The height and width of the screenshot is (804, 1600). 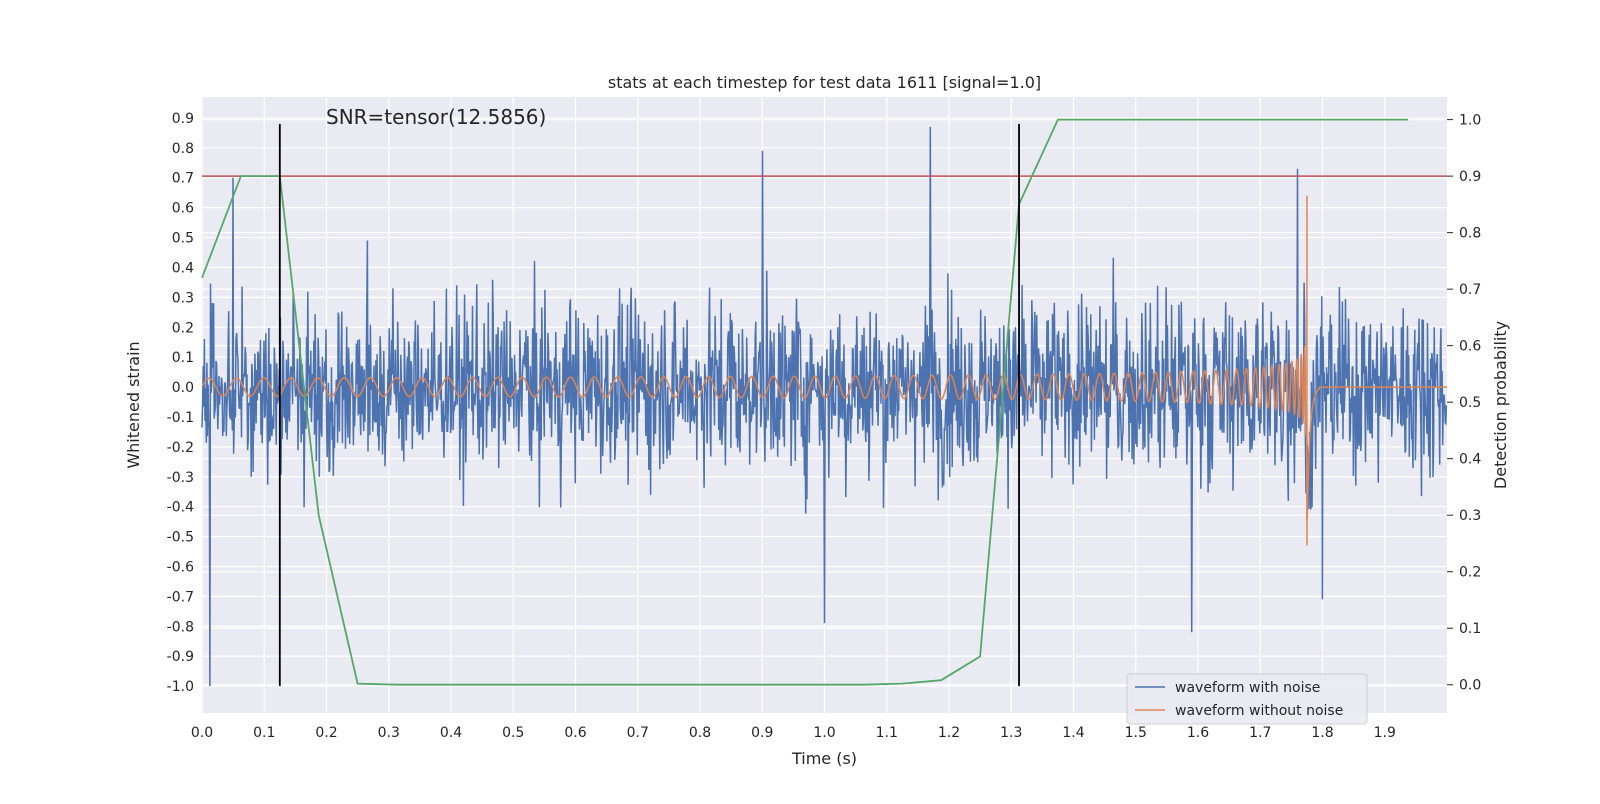 I want to click on x-tick-label: 1.1, so click(x=887, y=733).